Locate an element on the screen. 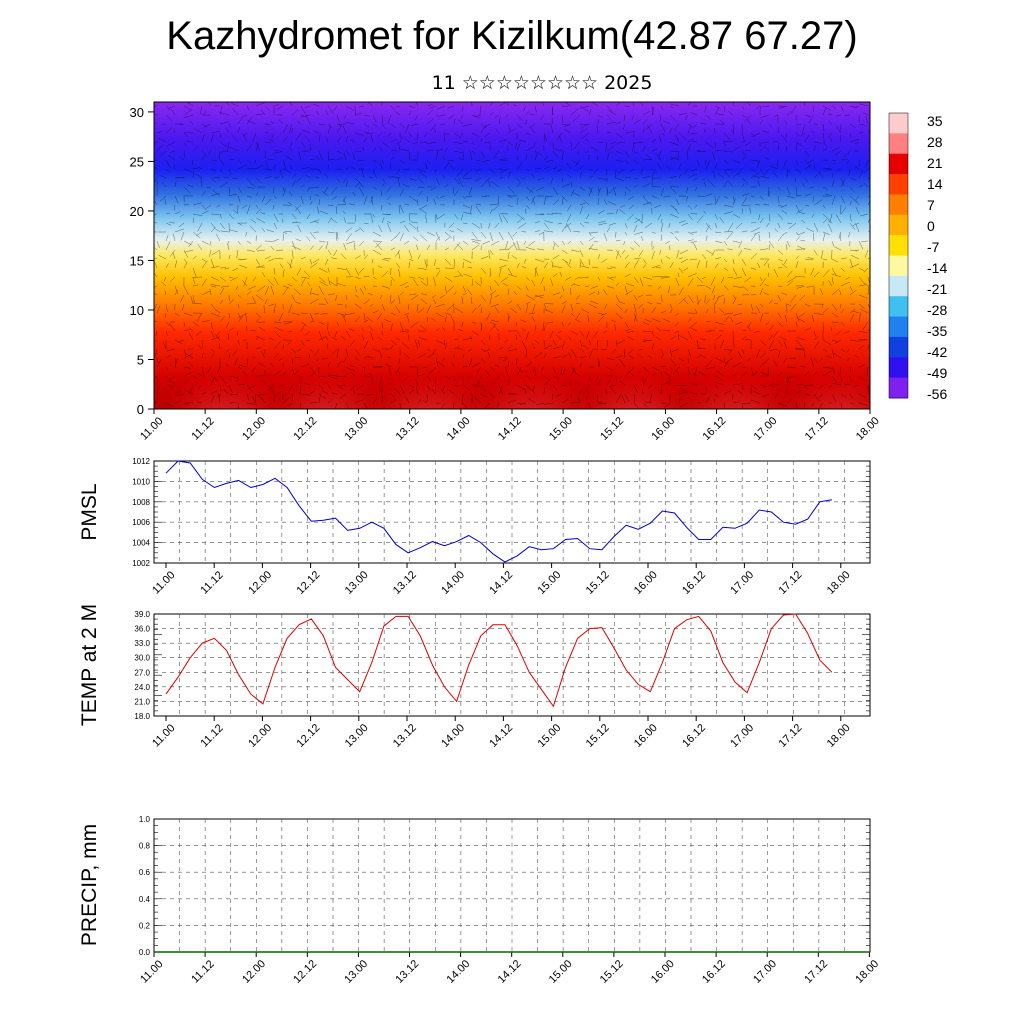 Image resolution: width=1024 pixels, height=1024 pixels. x-tick-label: 12.12 is located at coordinates (305, 429).